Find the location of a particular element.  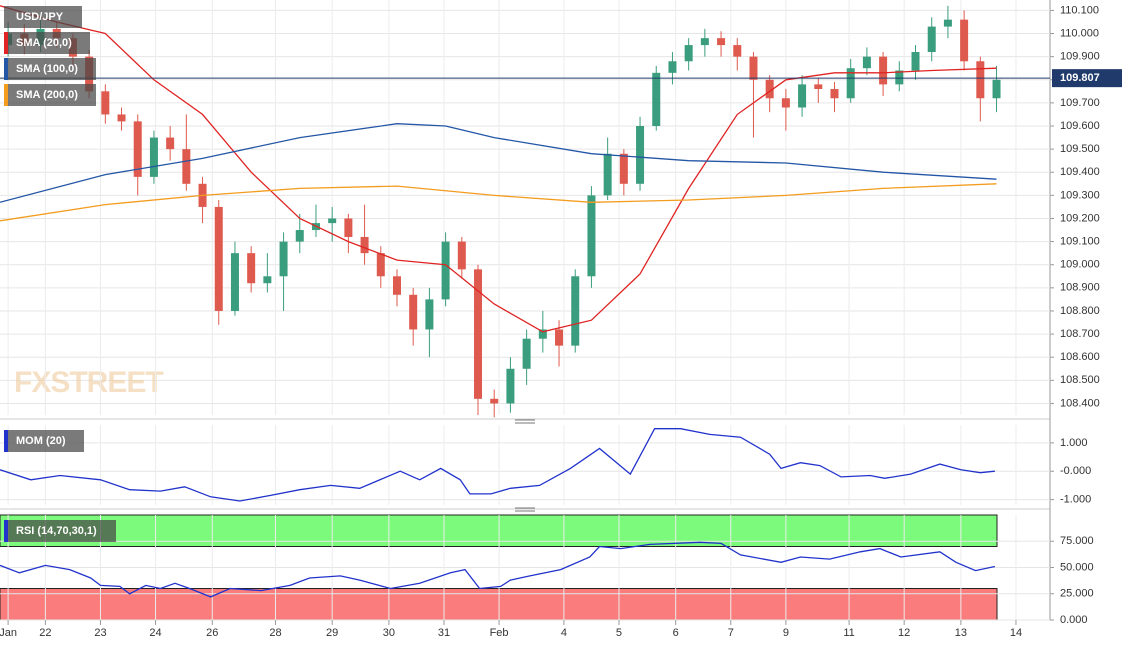

x-tick-label: 22 is located at coordinates (45, 633).